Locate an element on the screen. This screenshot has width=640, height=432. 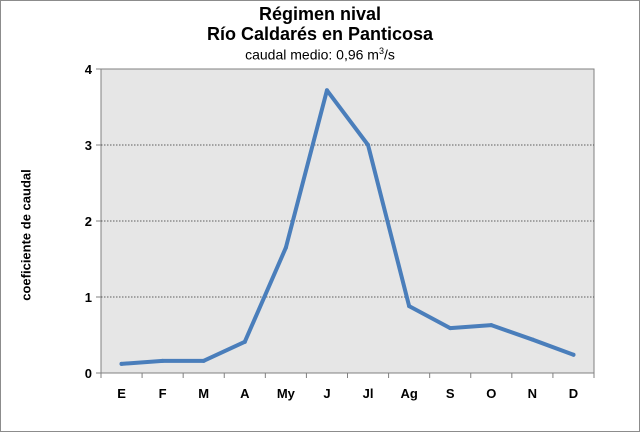
x-tick-label: Ag is located at coordinates (408, 393).